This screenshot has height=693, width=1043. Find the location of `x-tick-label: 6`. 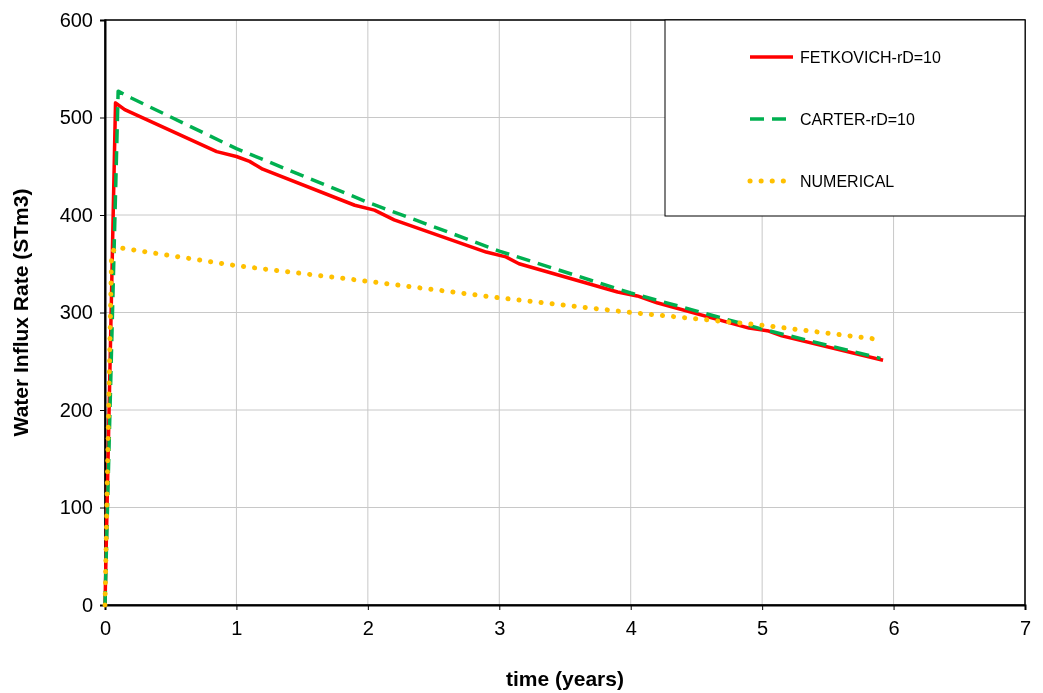

x-tick-label: 6 is located at coordinates (894, 628).